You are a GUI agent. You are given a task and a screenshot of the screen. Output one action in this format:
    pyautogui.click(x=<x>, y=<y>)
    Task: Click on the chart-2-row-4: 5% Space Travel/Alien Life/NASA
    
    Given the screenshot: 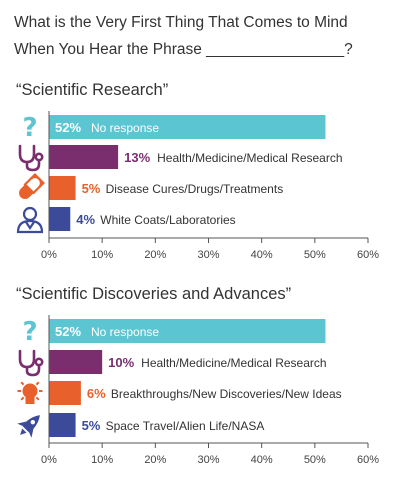 What is the action you would take?
    pyautogui.click(x=141, y=425)
    